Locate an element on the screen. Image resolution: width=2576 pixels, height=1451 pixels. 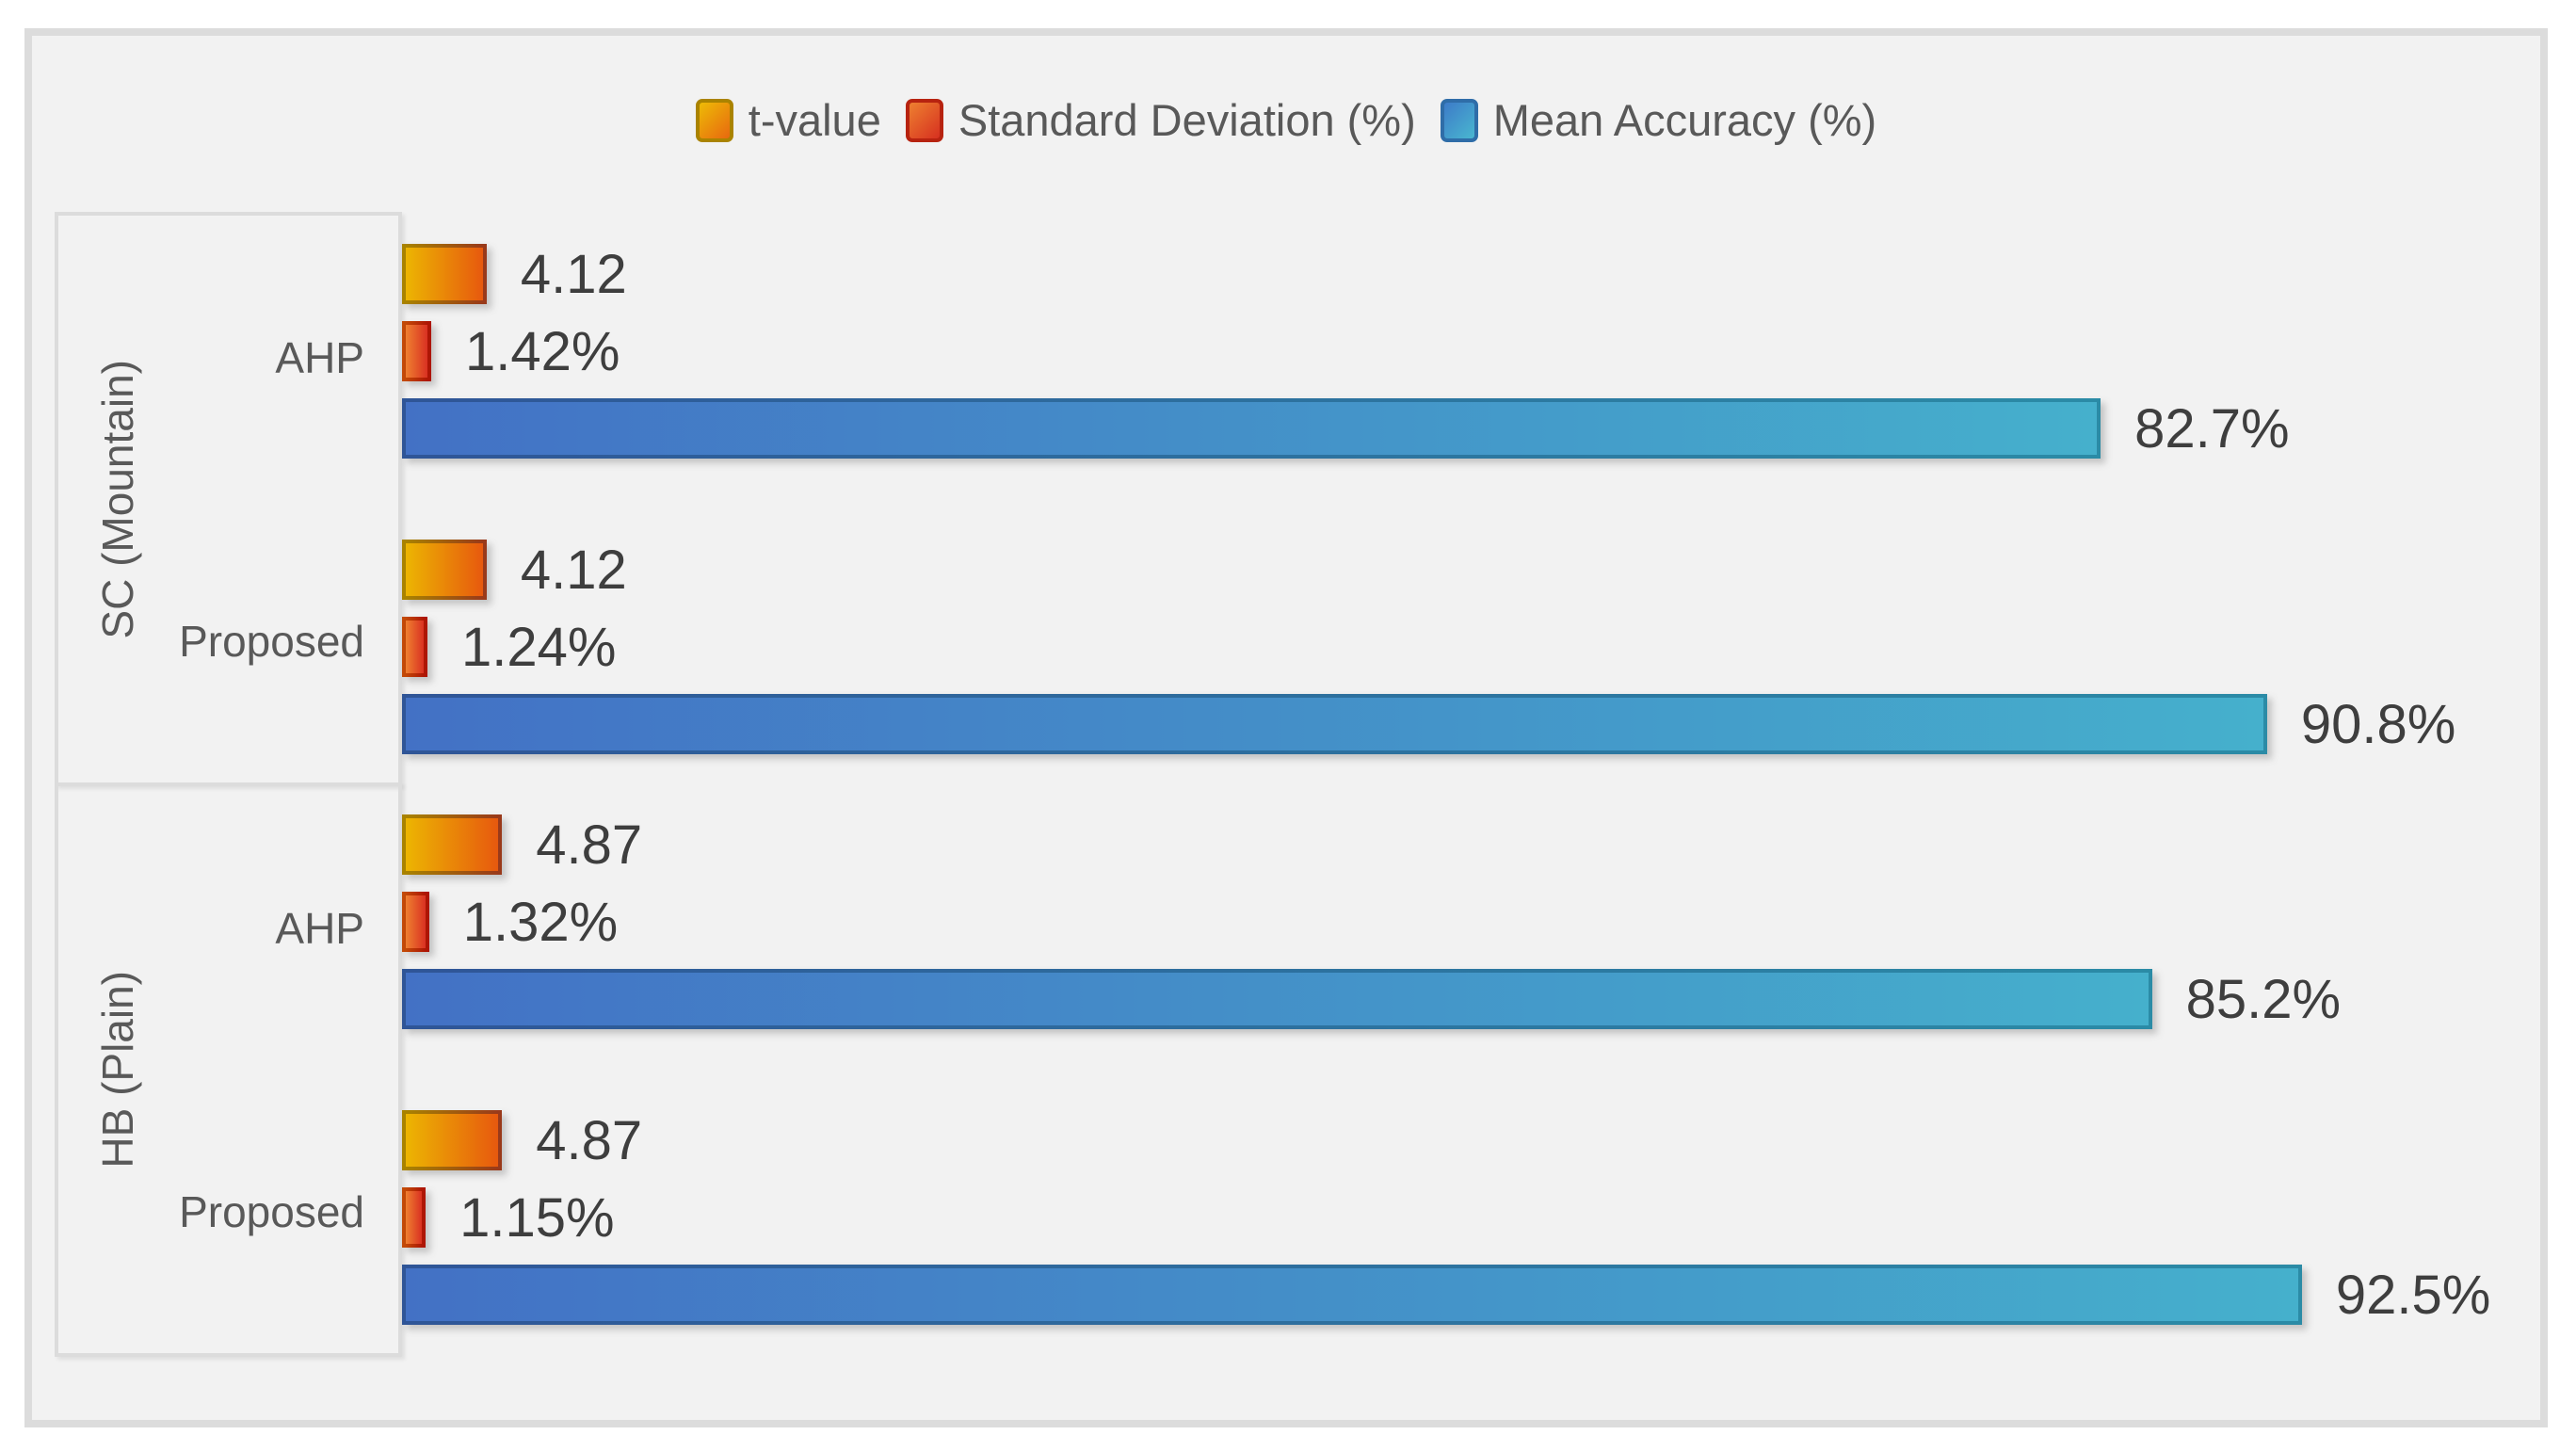
bar-hb-ahp-mean-accuracy is located at coordinates (1277, 999).